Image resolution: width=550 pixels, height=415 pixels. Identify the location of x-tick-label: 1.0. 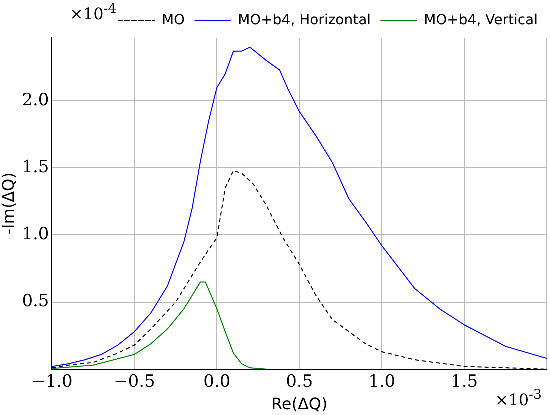
(382, 382).